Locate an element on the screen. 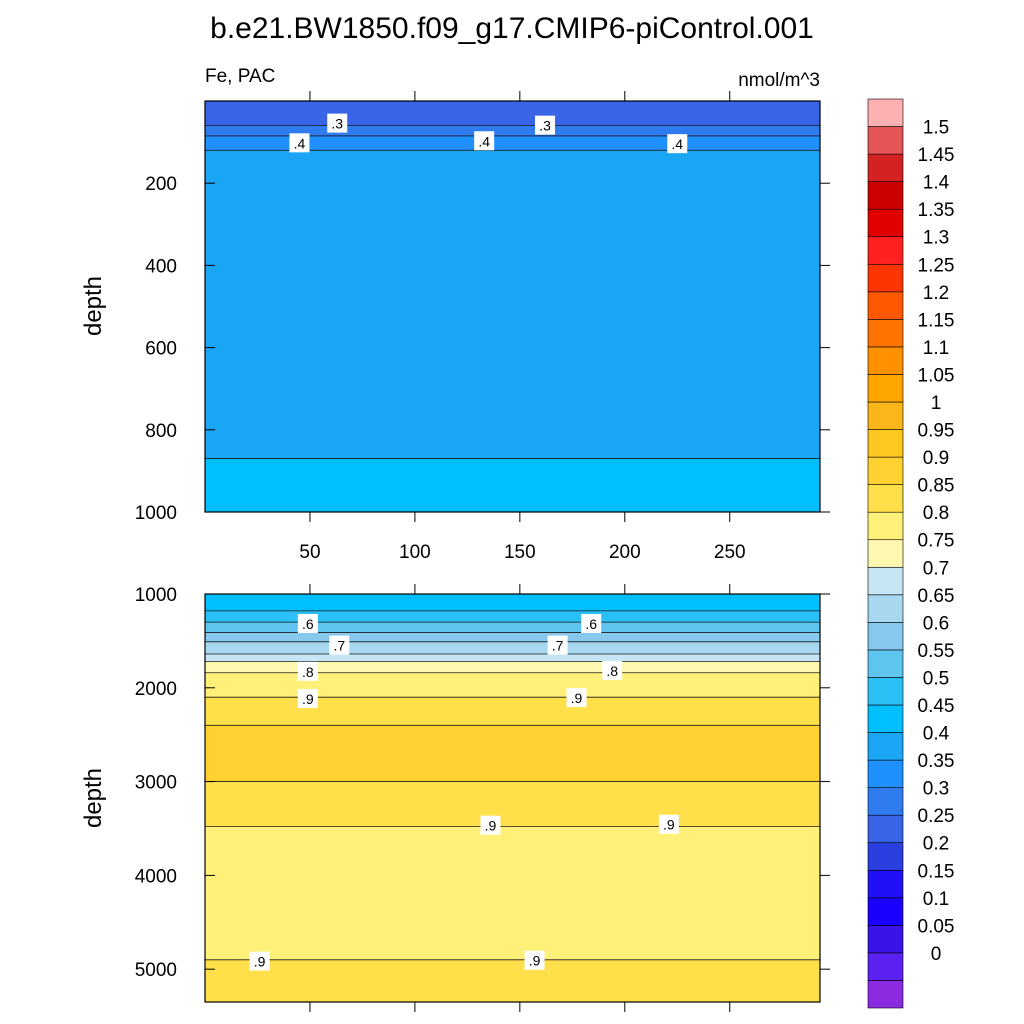 The height and width of the screenshot is (1024, 1024). colorbar-label: 0.35 is located at coordinates (936, 761).